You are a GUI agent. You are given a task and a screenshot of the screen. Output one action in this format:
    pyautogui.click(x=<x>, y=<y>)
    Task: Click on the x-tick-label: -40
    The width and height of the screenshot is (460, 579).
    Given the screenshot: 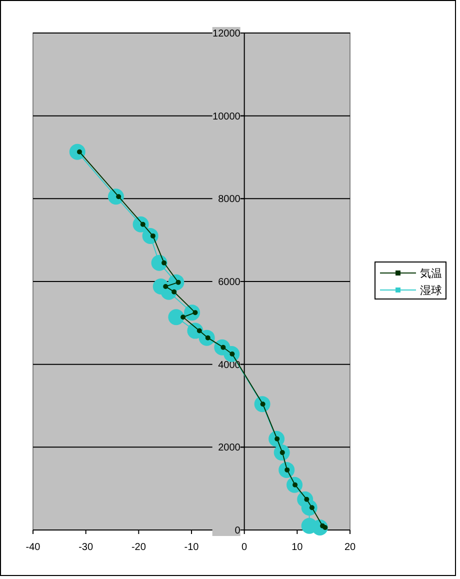 What is the action you would take?
    pyautogui.click(x=33, y=547)
    